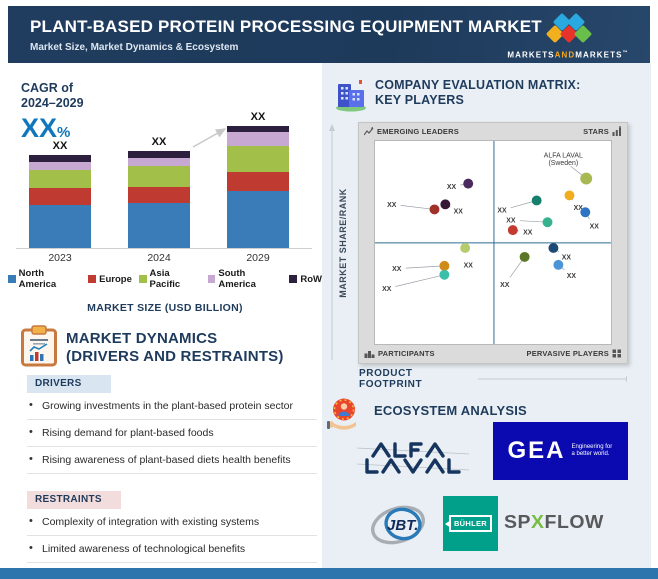 This screenshot has width=658, height=579. What do you see at coordinates (563, 159) in the screenshot?
I see `matrix-dot-label: ALFA LAVAL (Sweden)` at bounding box center [563, 159].